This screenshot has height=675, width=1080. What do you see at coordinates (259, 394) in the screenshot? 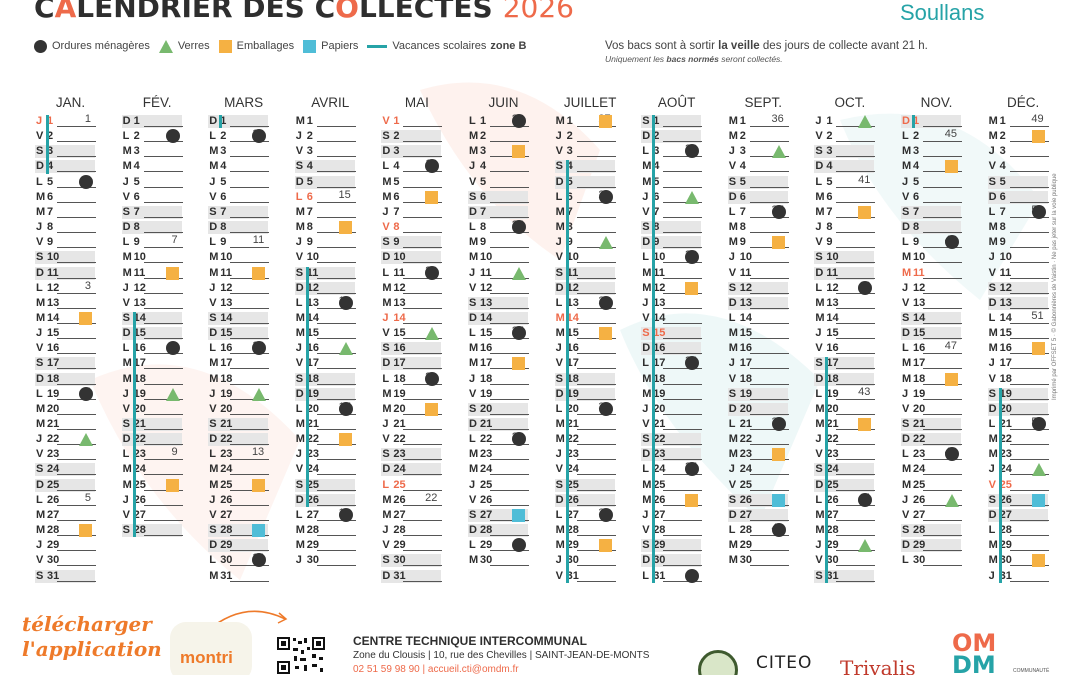
I see `verres-triangle-icon` at bounding box center [259, 394].